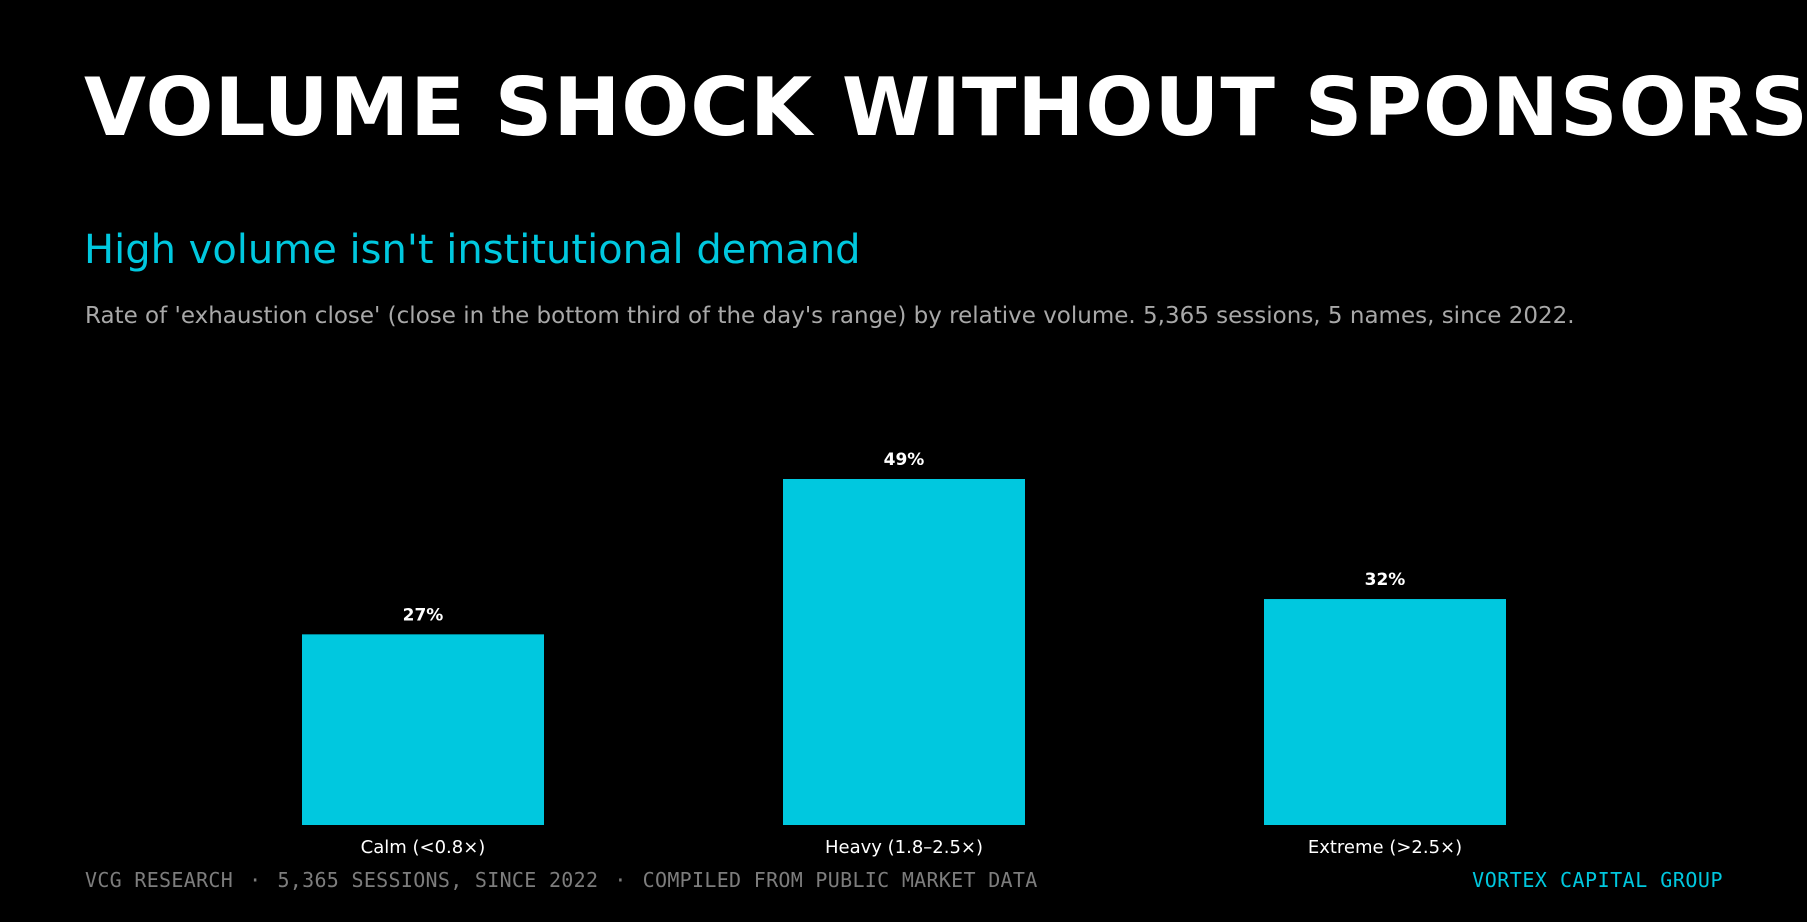 The width and height of the screenshot is (1807, 922). What do you see at coordinates (423, 615) in the screenshot?
I see `bar-value-label: 27%` at bounding box center [423, 615].